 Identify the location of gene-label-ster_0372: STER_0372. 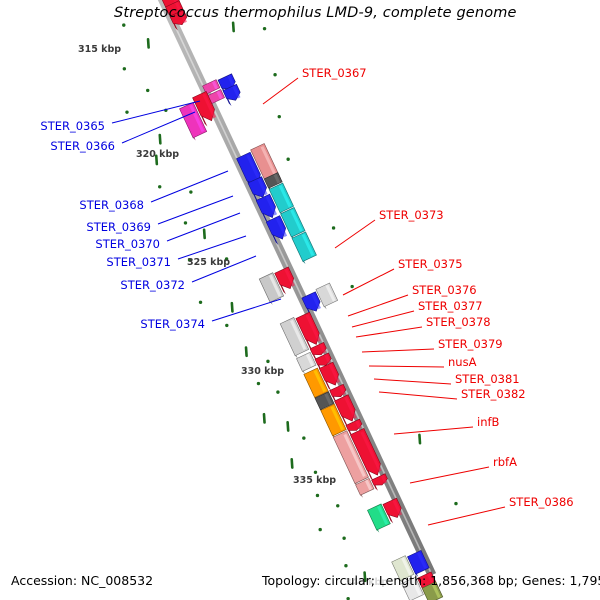
(152, 285).